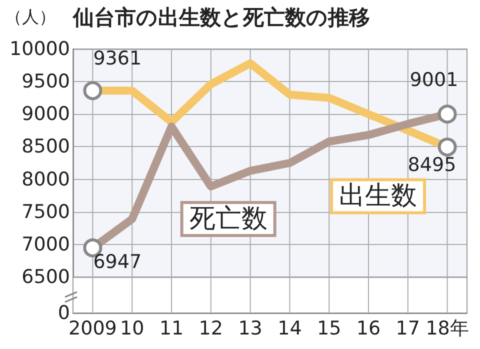 Image resolution: width=480 pixels, height=349 pixels. I want to click on data-label: 9001, so click(434, 80).